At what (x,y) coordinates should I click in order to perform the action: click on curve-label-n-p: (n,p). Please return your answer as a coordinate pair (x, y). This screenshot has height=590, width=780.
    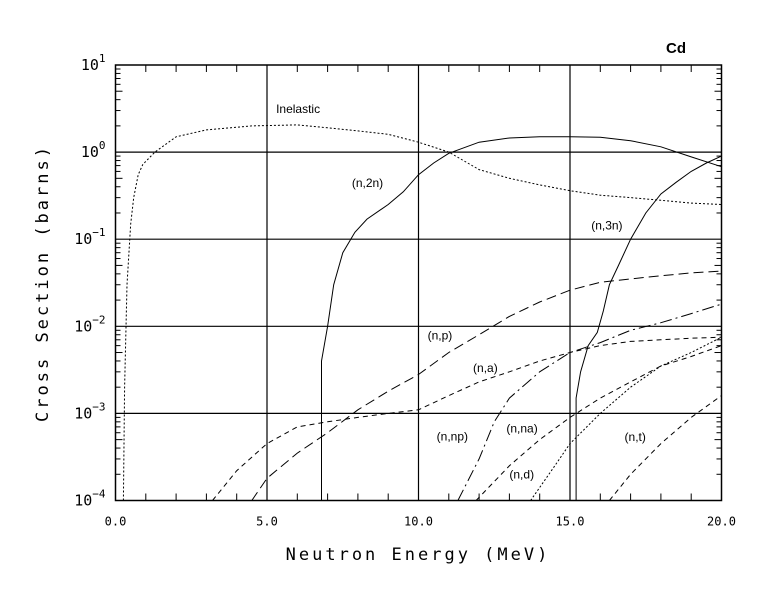
    Looking at the image, I should click on (440, 335).